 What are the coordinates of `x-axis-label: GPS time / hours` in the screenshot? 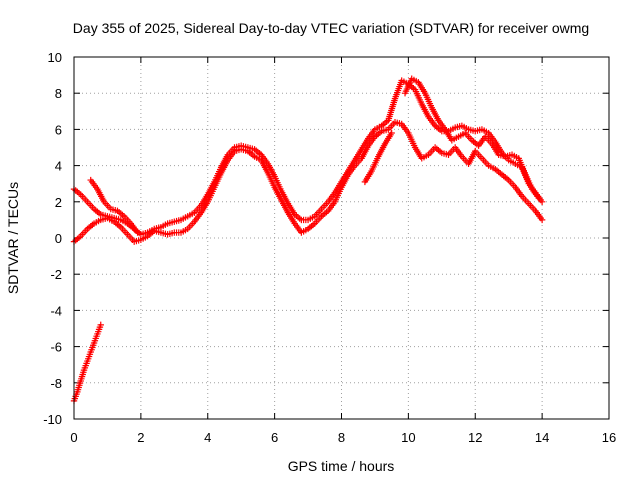 It's located at (341, 466).